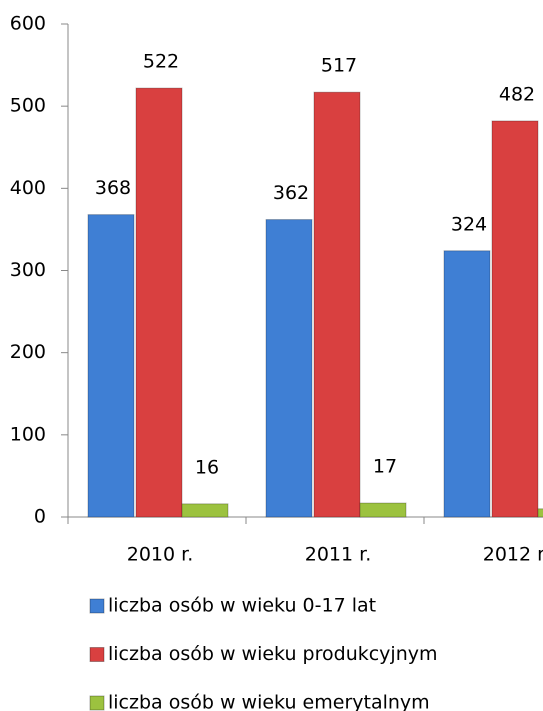  Describe the element at coordinates (273, 654) in the screenshot. I see `legend-label: liczba osób w wieku produkcyjnym` at that location.